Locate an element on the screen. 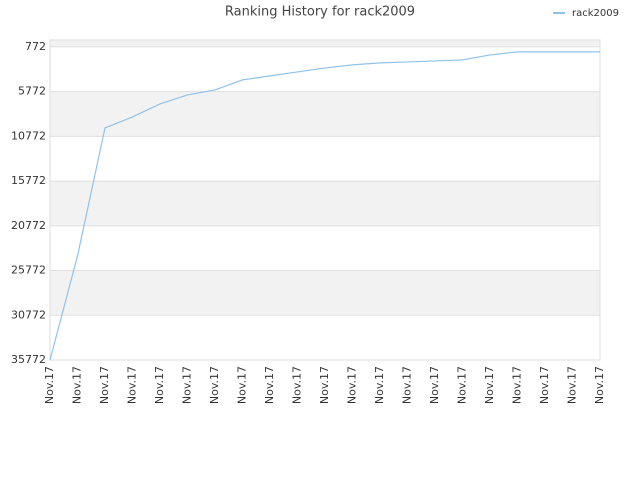 The width and height of the screenshot is (640, 484). y-tick-label: 772 is located at coordinates (35, 46).